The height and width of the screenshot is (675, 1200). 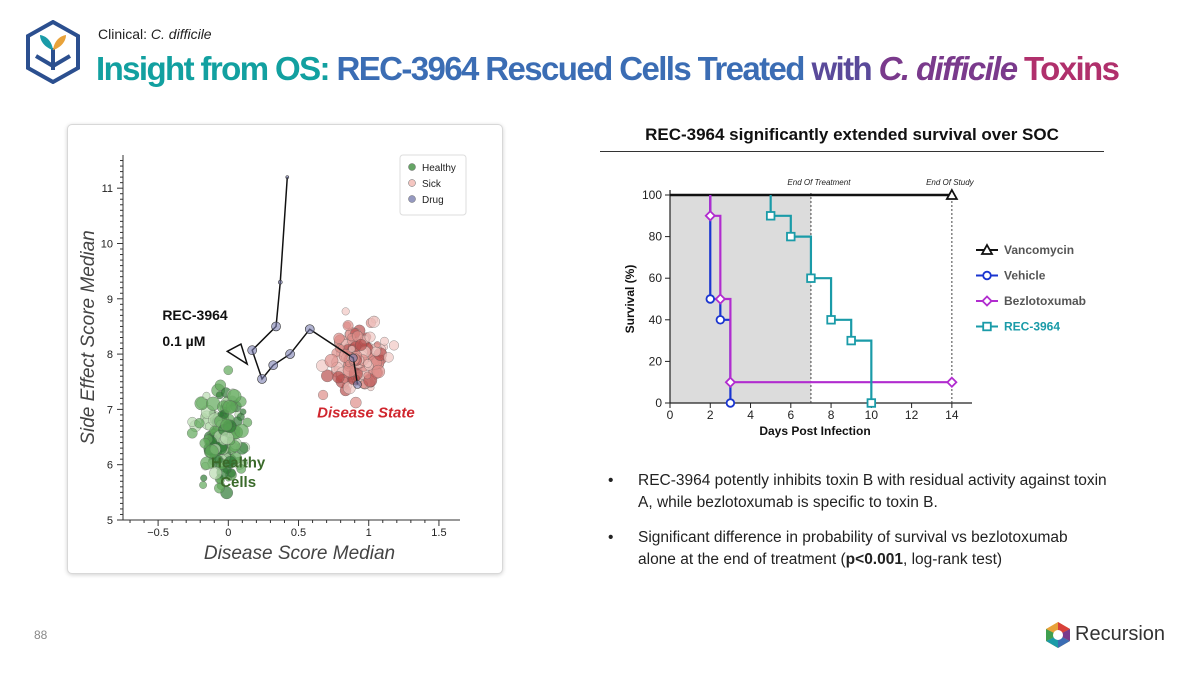 I want to click on brand-name: Recursion, so click(x=1120, y=634).